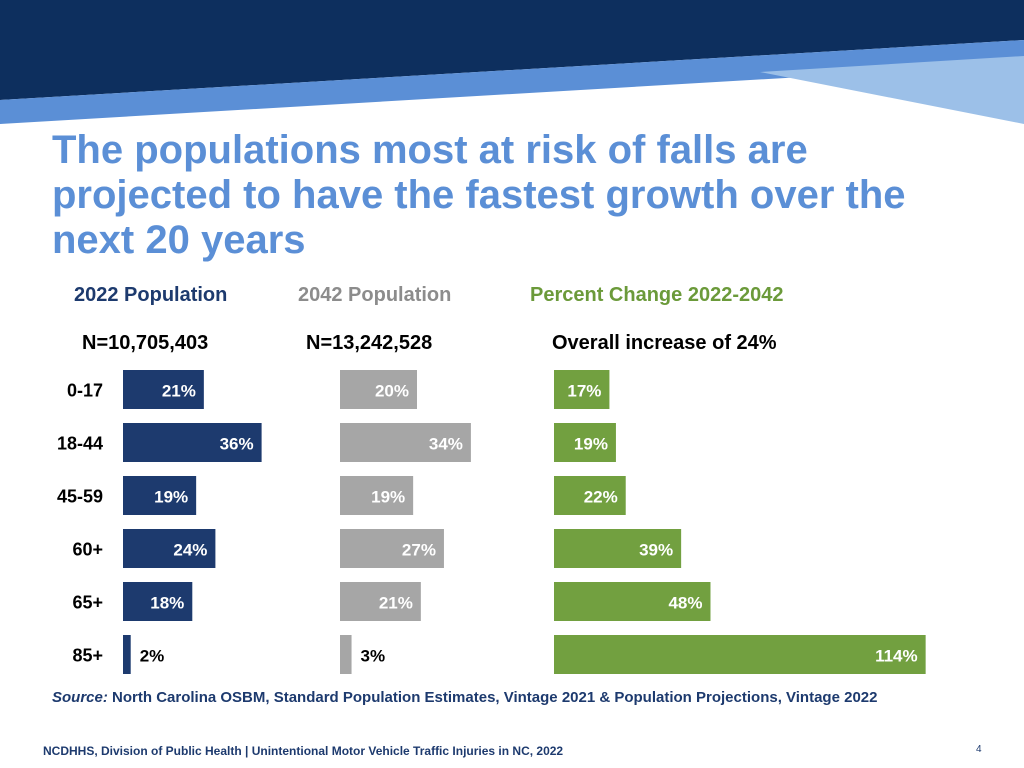  Describe the element at coordinates (375, 295) in the screenshot. I see `col-heading-2042: 2042 Population` at that location.